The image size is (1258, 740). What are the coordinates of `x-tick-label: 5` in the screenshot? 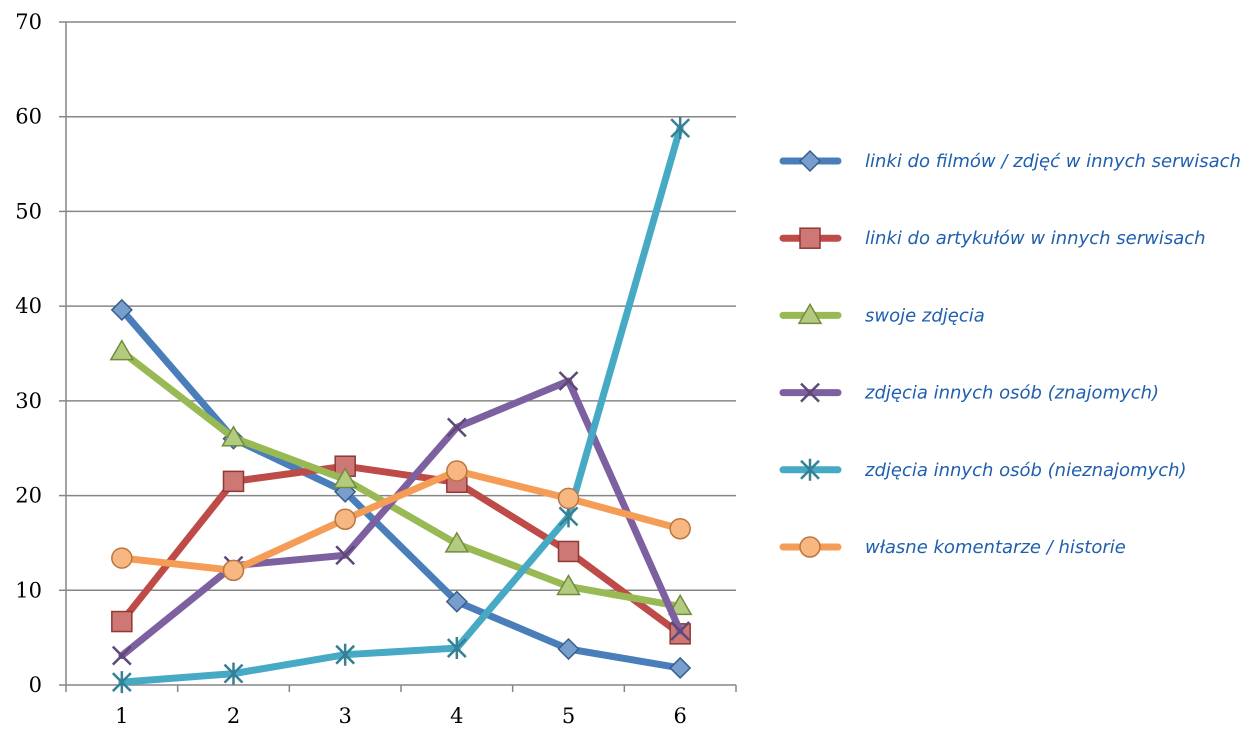 It's located at (568, 716).